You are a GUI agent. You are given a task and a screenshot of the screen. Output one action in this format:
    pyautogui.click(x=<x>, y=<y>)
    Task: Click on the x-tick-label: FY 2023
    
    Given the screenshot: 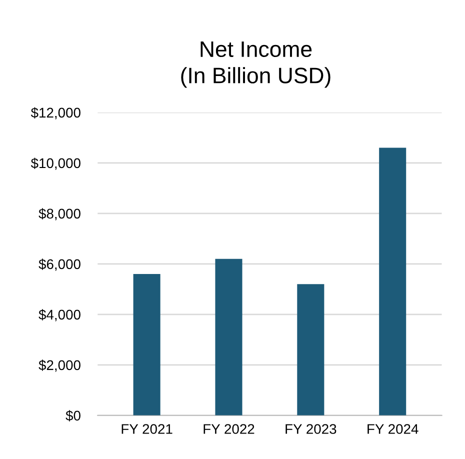 What is the action you would take?
    pyautogui.click(x=311, y=429)
    